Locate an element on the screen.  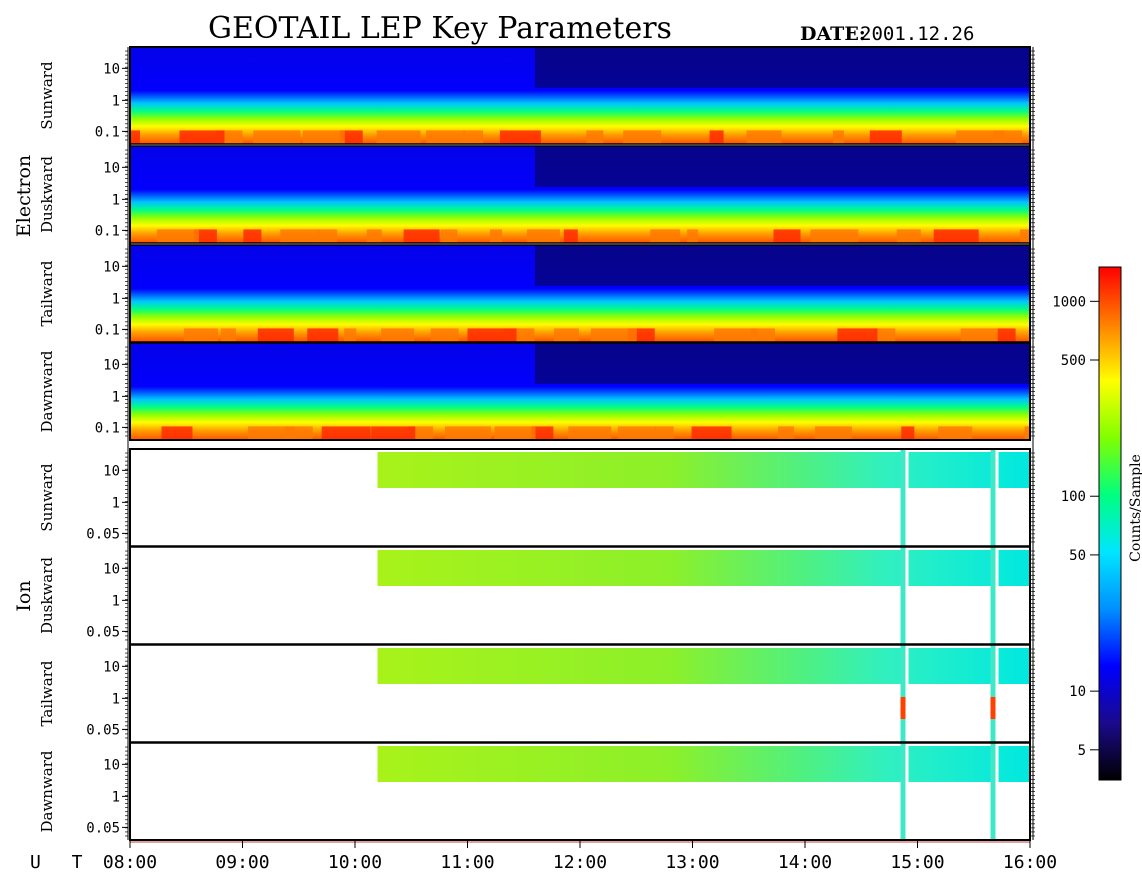
colorbar-tick-label: 500 is located at coordinates (1073, 361).